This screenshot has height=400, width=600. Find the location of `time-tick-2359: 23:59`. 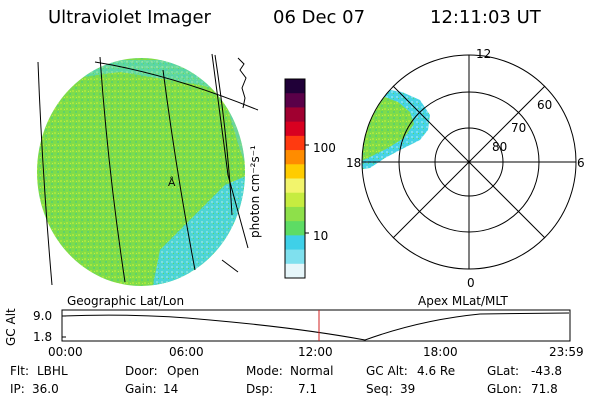

time-tick-2359: 23:59 is located at coordinates (566, 352).